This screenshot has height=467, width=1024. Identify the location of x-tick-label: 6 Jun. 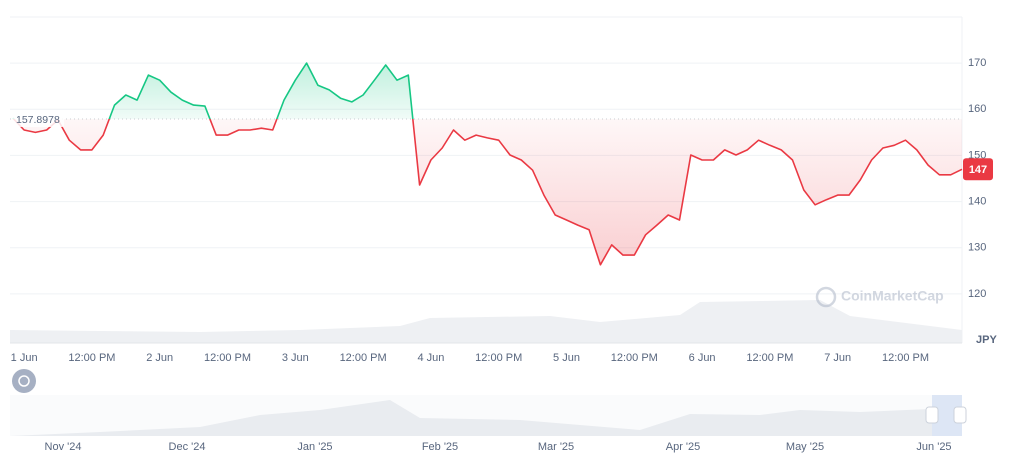
(702, 358).